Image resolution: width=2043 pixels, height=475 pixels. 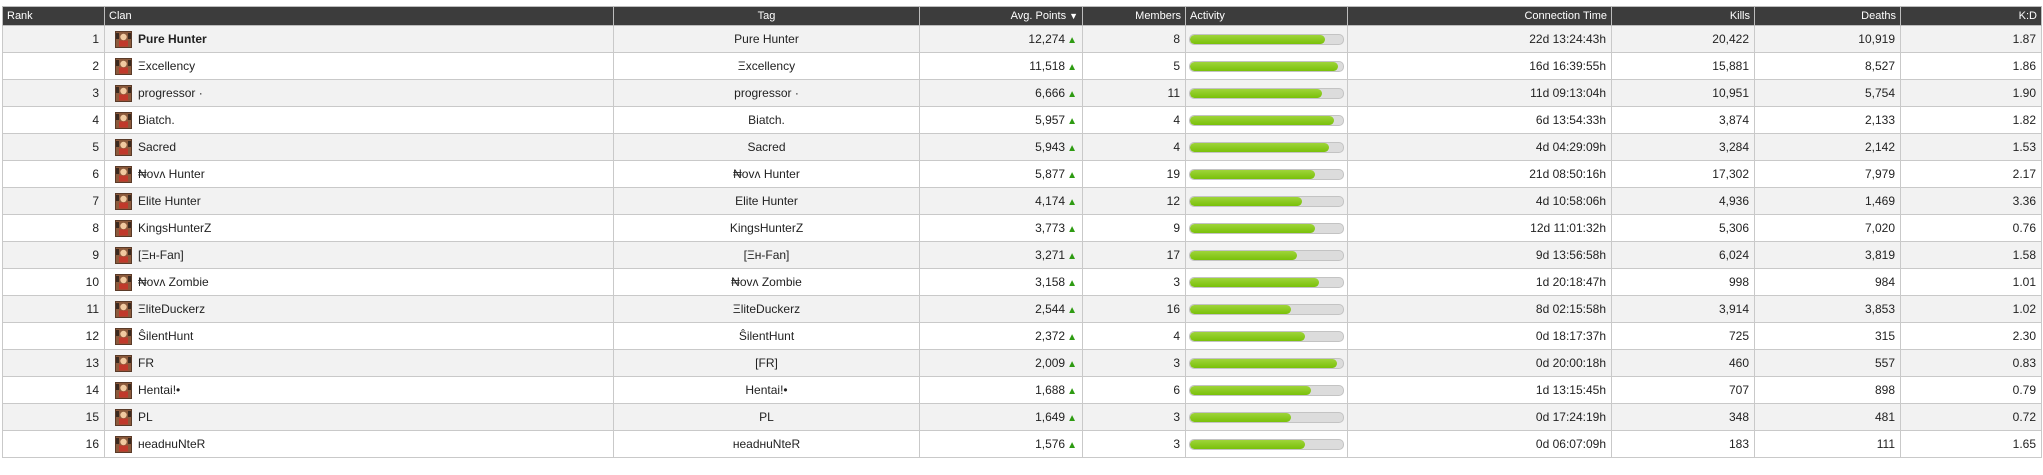 What do you see at coordinates (1683, 201) in the screenshot?
I see `kills-cell: 4,936` at bounding box center [1683, 201].